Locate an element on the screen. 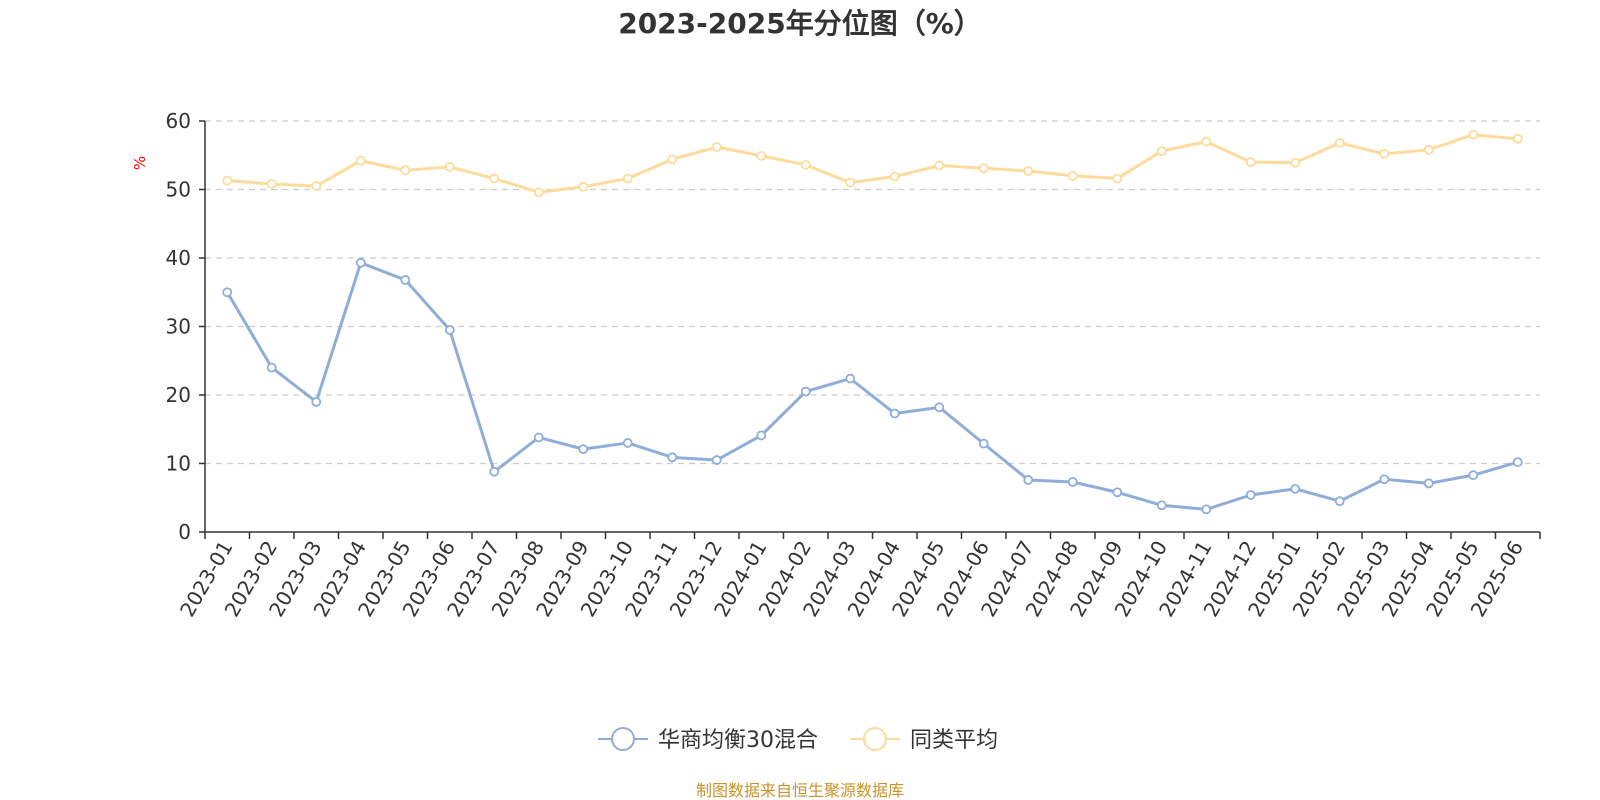 Image resolution: width=1600 pixels, height=800 pixels. legend-label: 同类平均 is located at coordinates (954, 740).